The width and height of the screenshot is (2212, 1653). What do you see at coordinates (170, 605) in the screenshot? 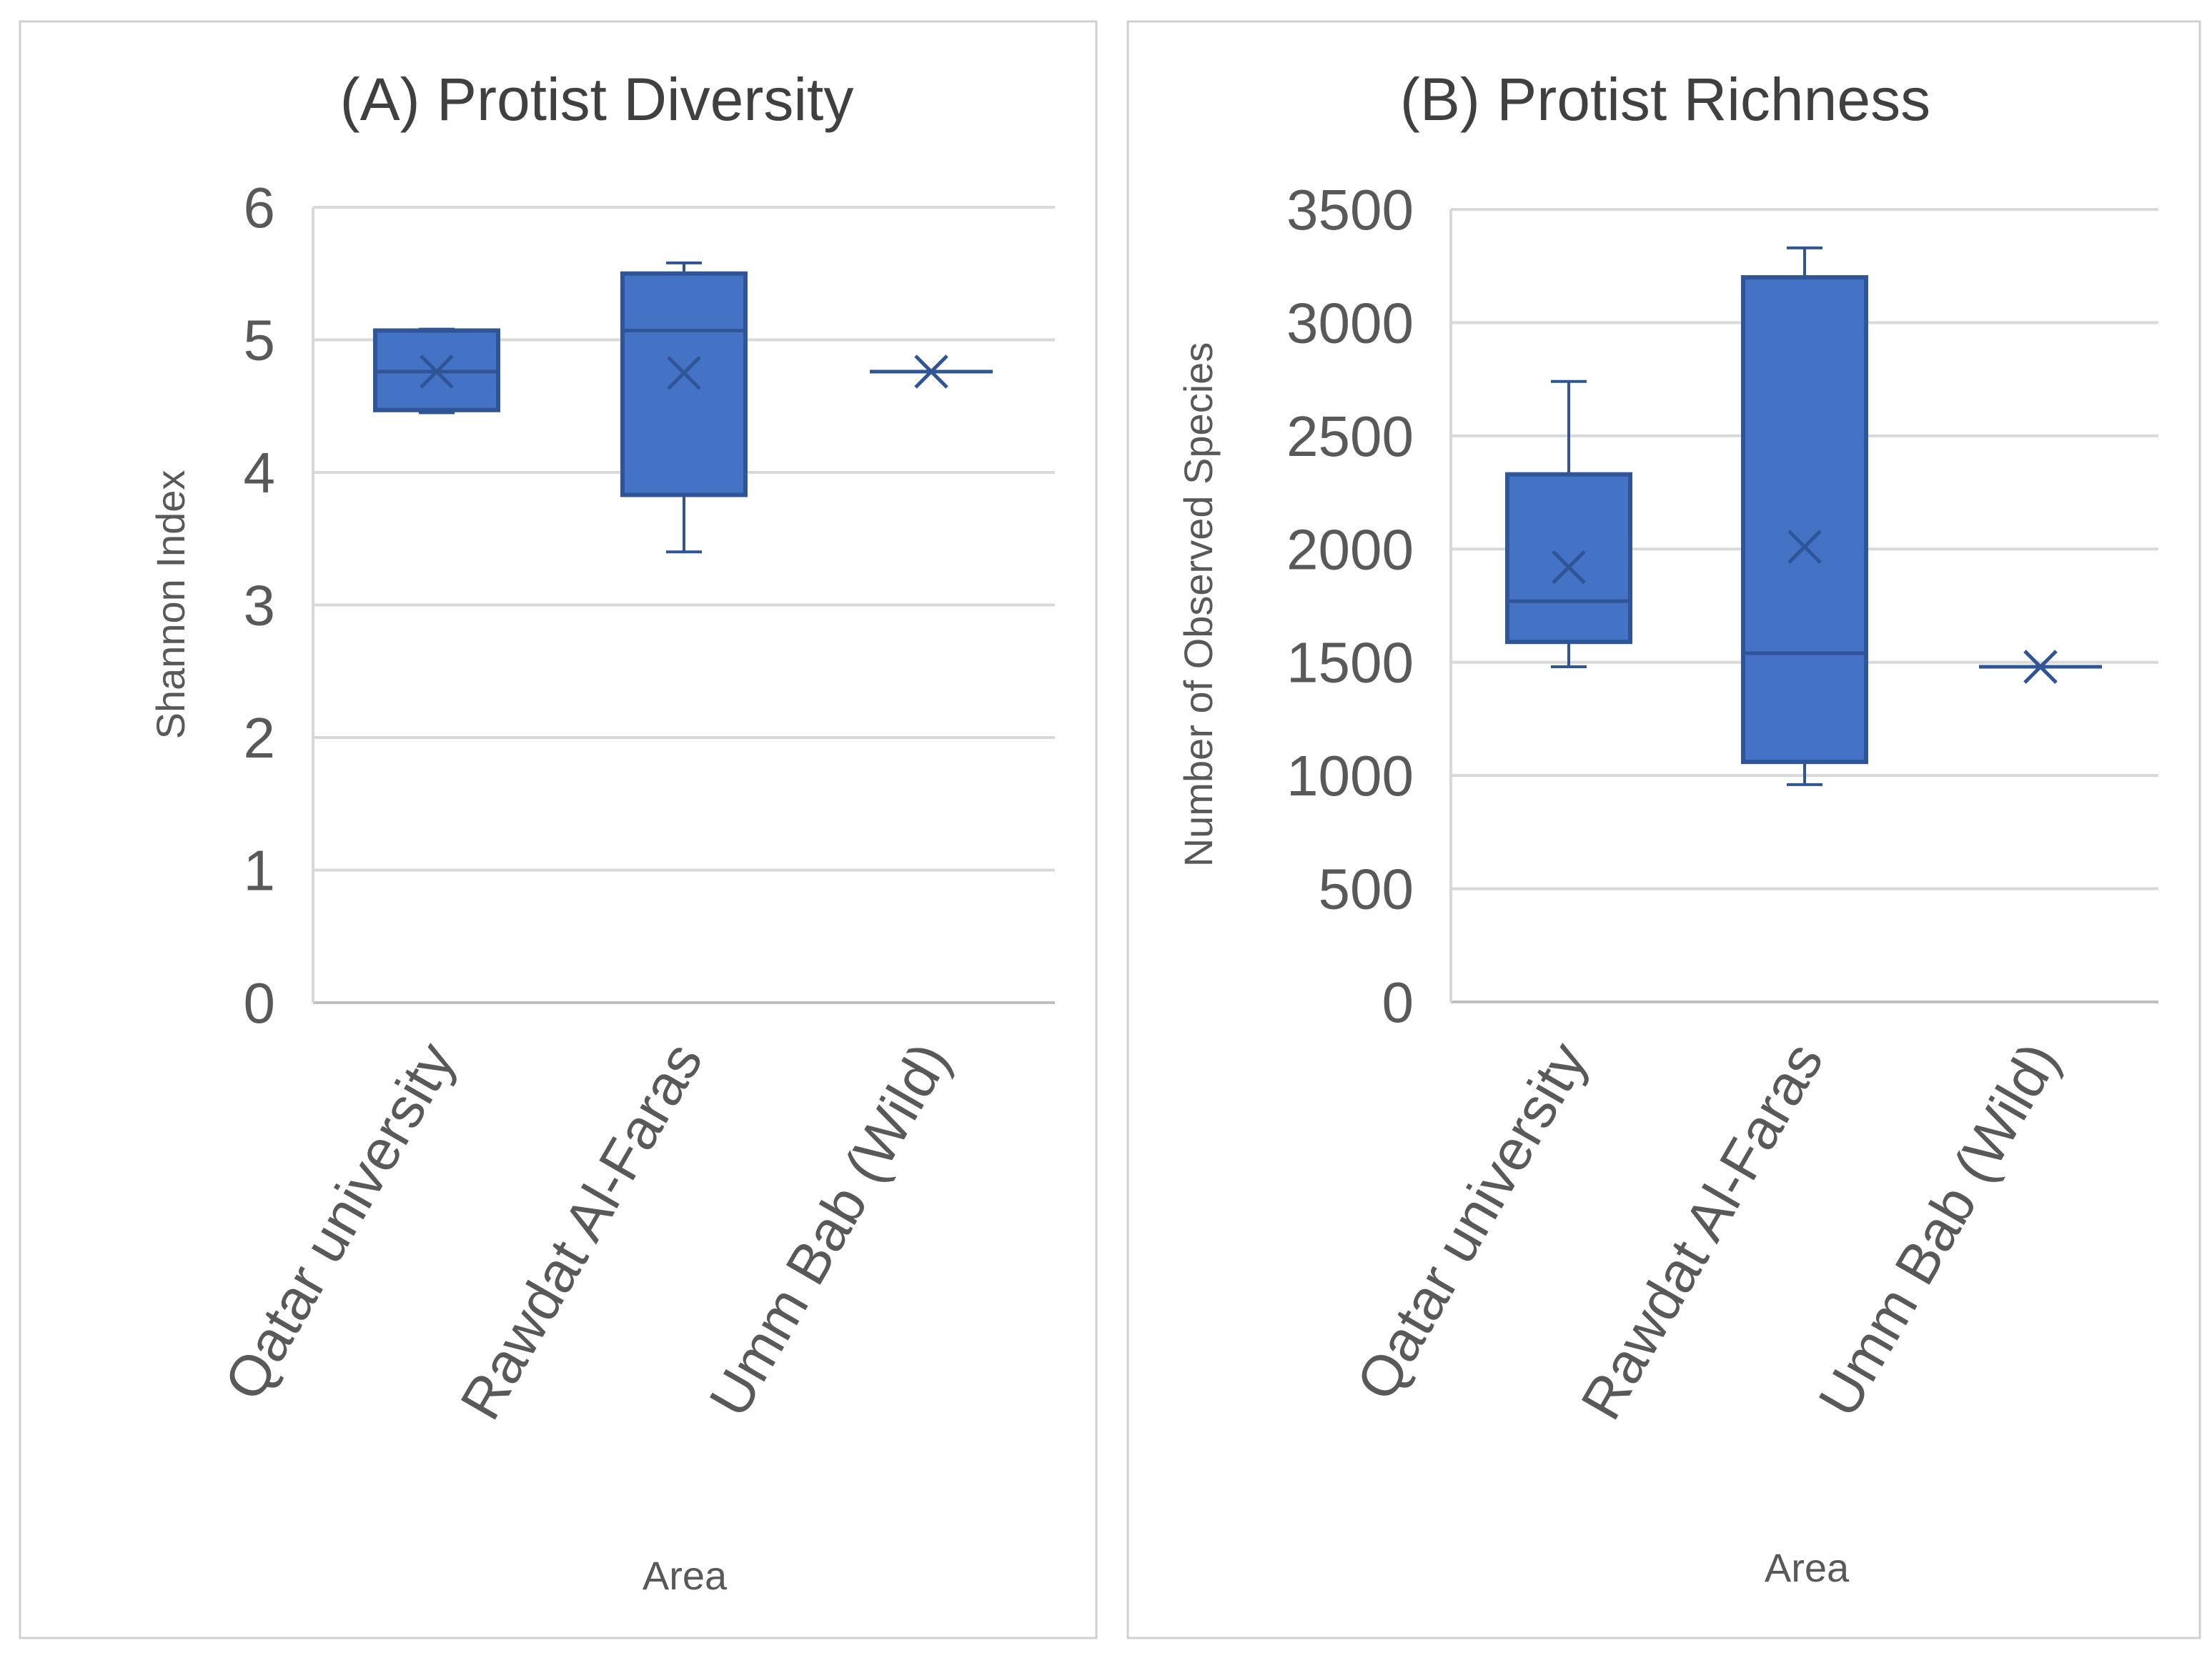
I see `panel-a-y-axis-label: Shannon Index` at bounding box center [170, 605].